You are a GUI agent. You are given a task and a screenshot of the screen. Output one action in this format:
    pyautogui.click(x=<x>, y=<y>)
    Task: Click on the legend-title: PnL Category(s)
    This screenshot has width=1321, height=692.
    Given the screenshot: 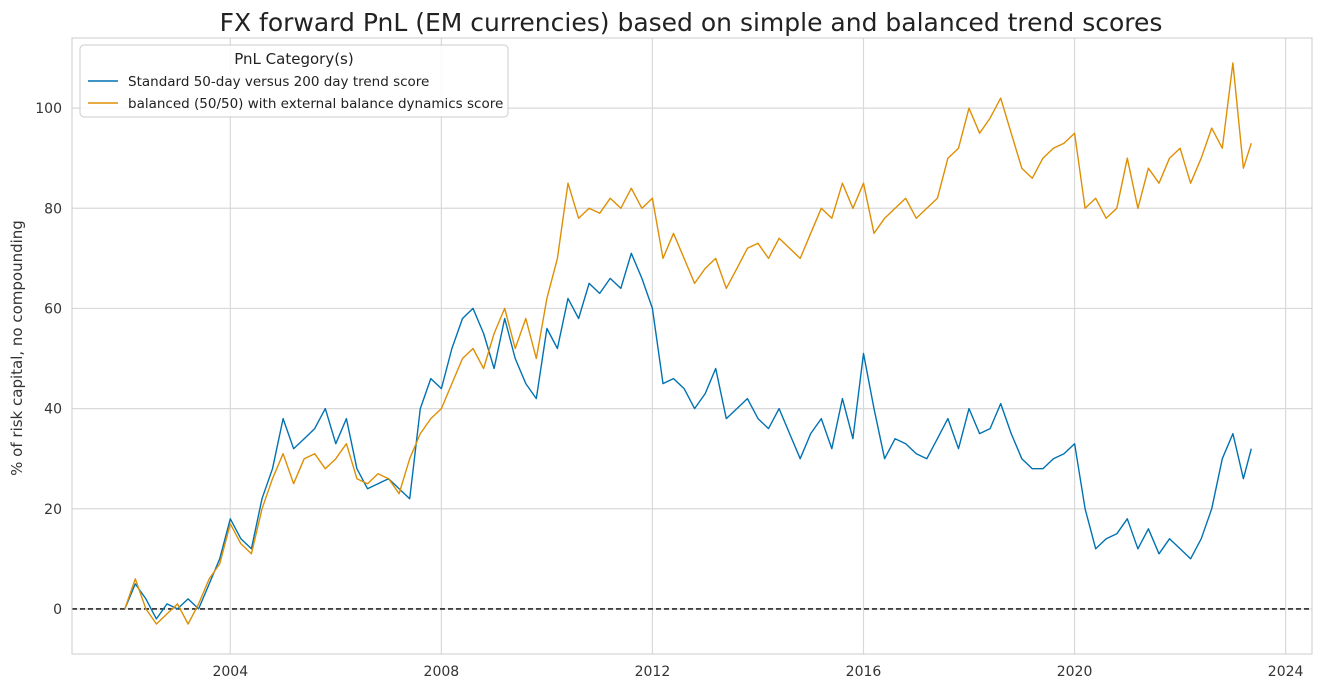 What is the action you would take?
    pyautogui.click(x=293, y=59)
    